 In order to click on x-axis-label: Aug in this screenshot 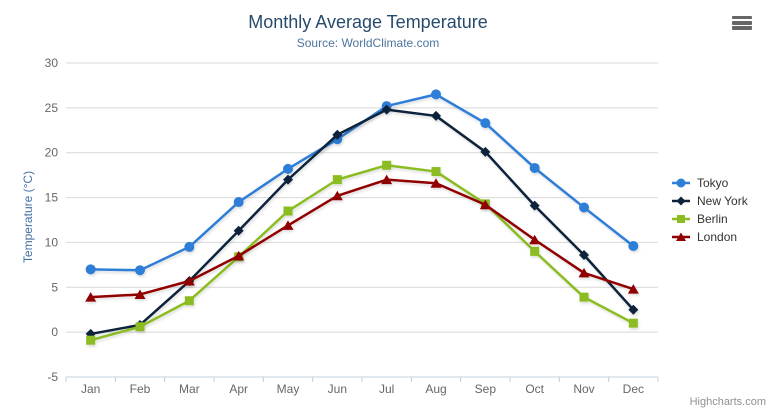, I will do `click(435, 389)`.